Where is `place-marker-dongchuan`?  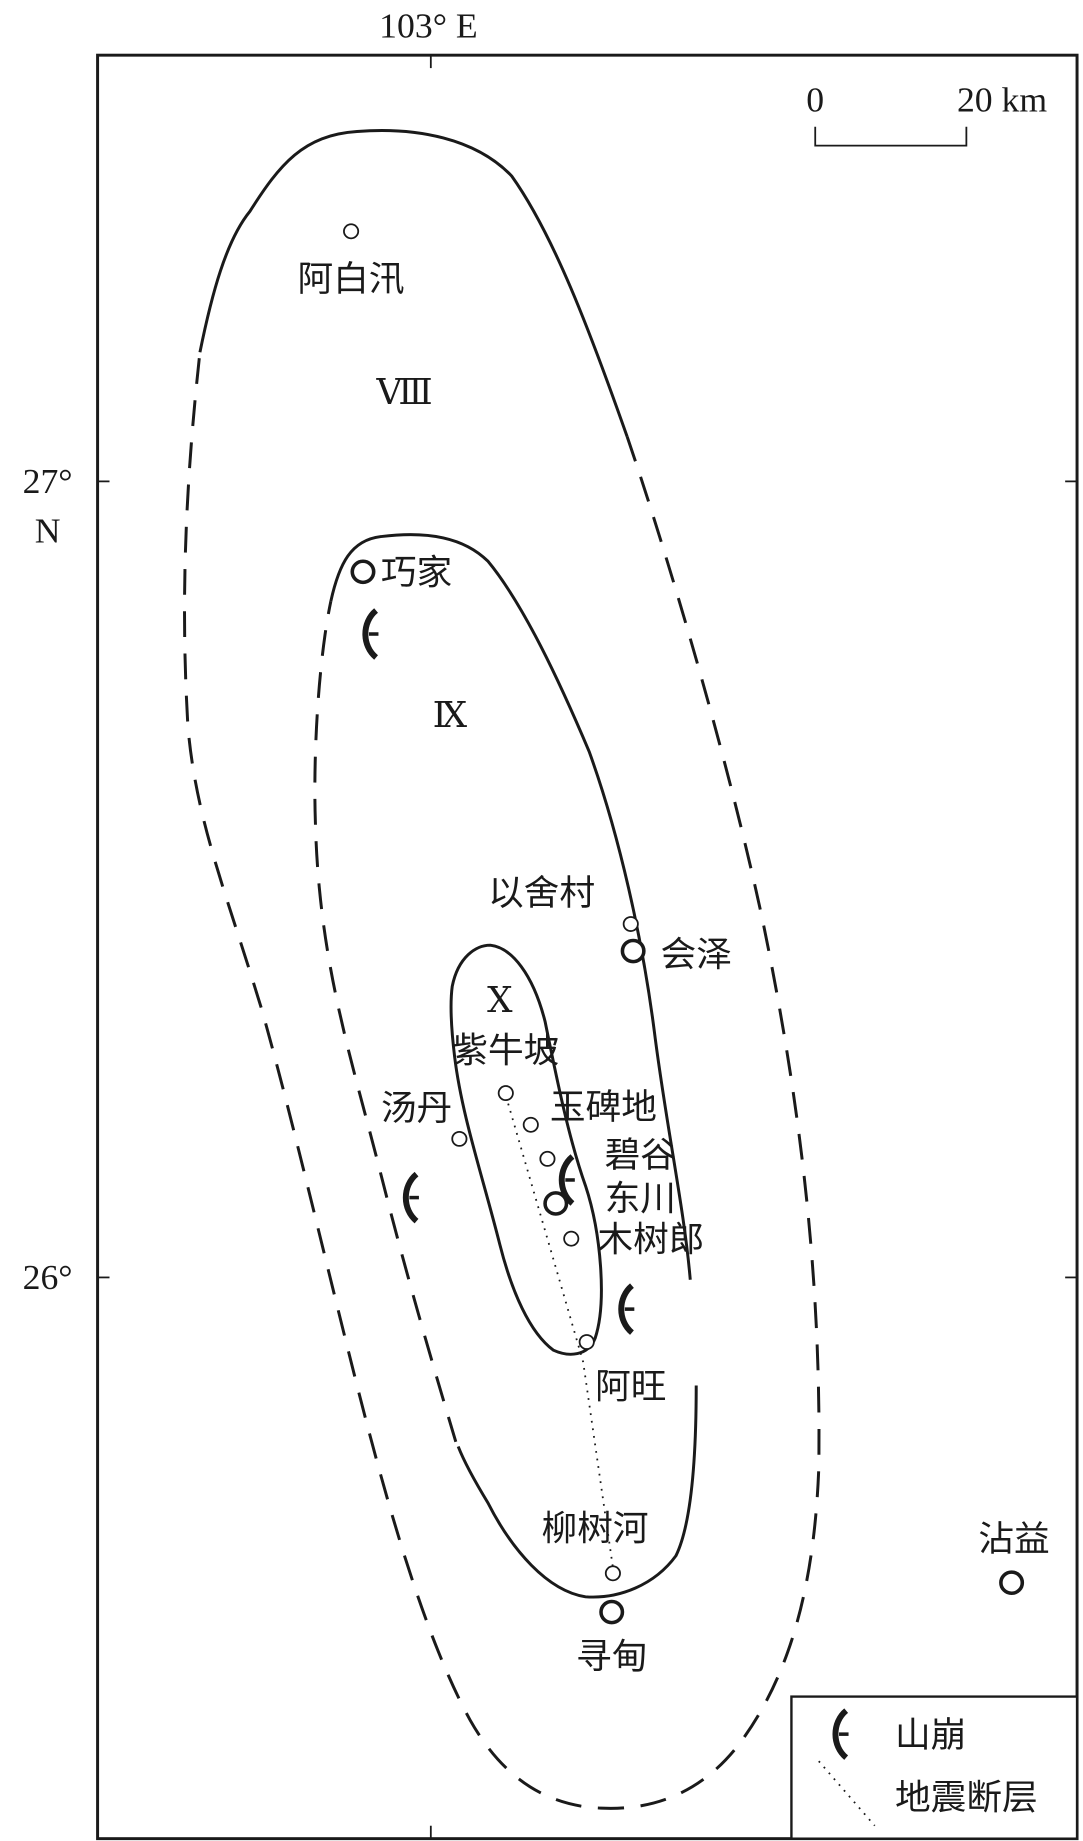
place-marker-dongchuan is located at coordinates (556, 1203).